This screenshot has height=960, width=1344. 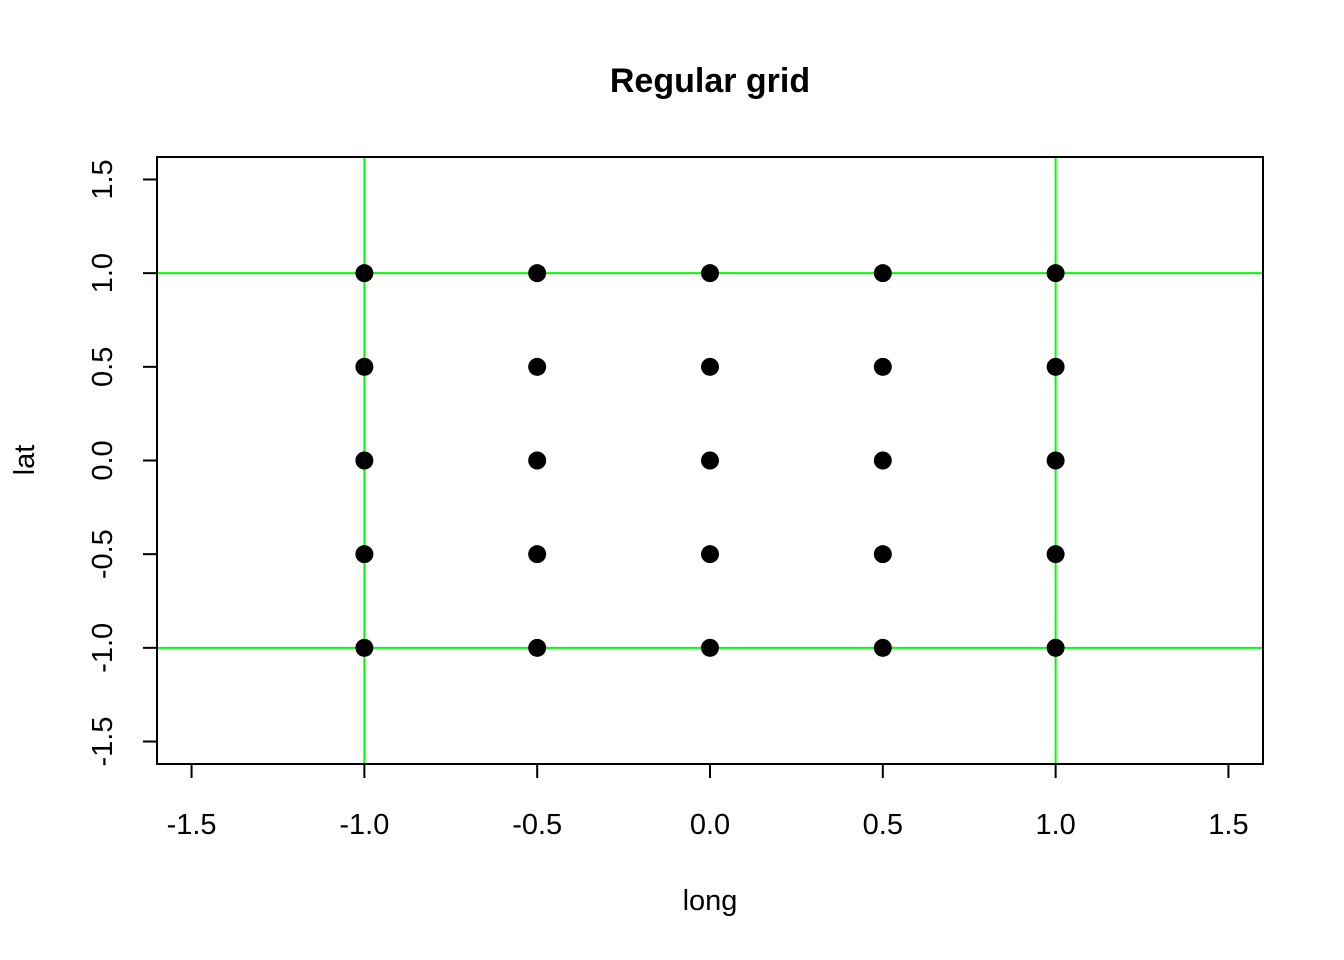 I want to click on chart-title: Regular grid, so click(x=710, y=81).